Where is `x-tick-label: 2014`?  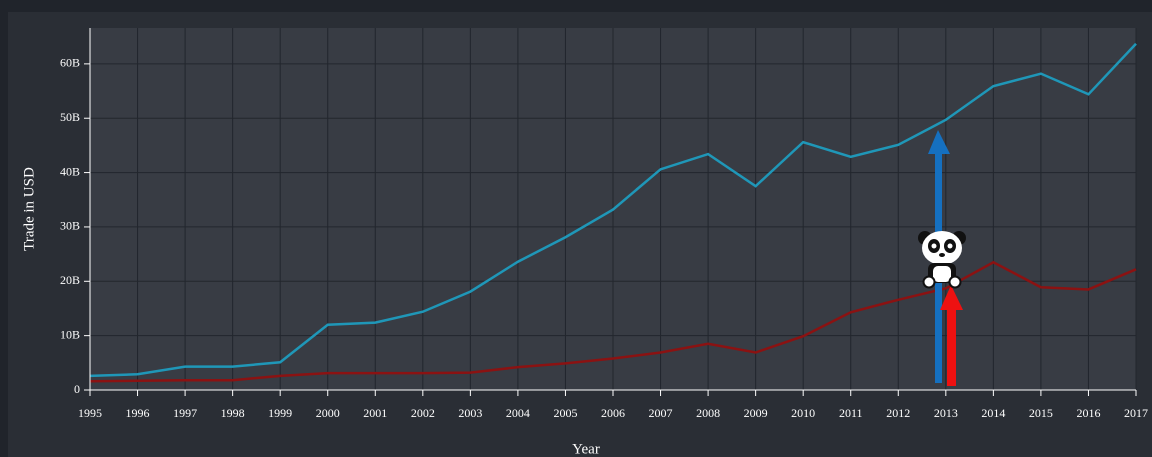
x-tick-label: 2014 is located at coordinates (993, 413).